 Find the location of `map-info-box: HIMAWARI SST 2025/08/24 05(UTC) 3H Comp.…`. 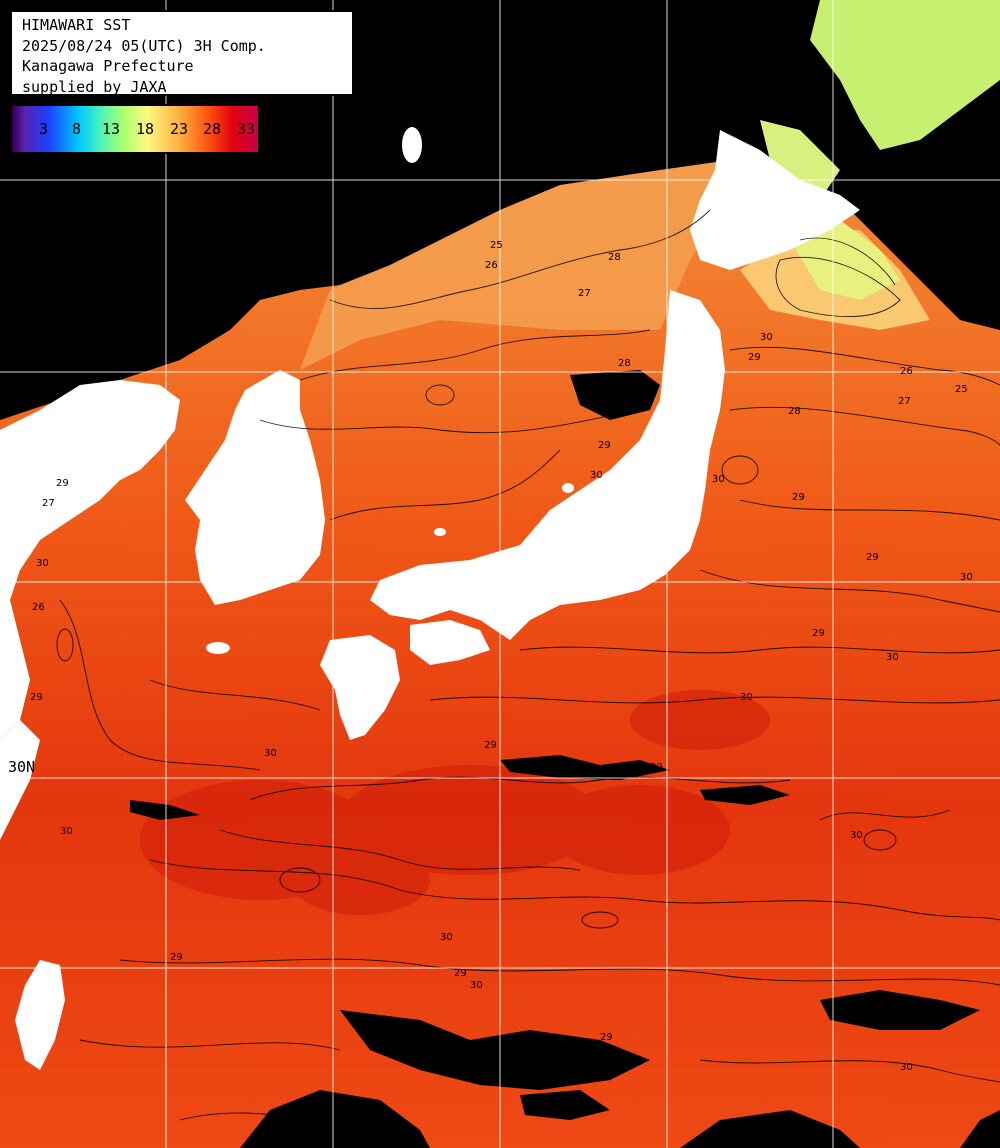

map-info-box: HIMAWARI SST 2025/08/24 05(UTC) 3H Comp.… is located at coordinates (182, 53).